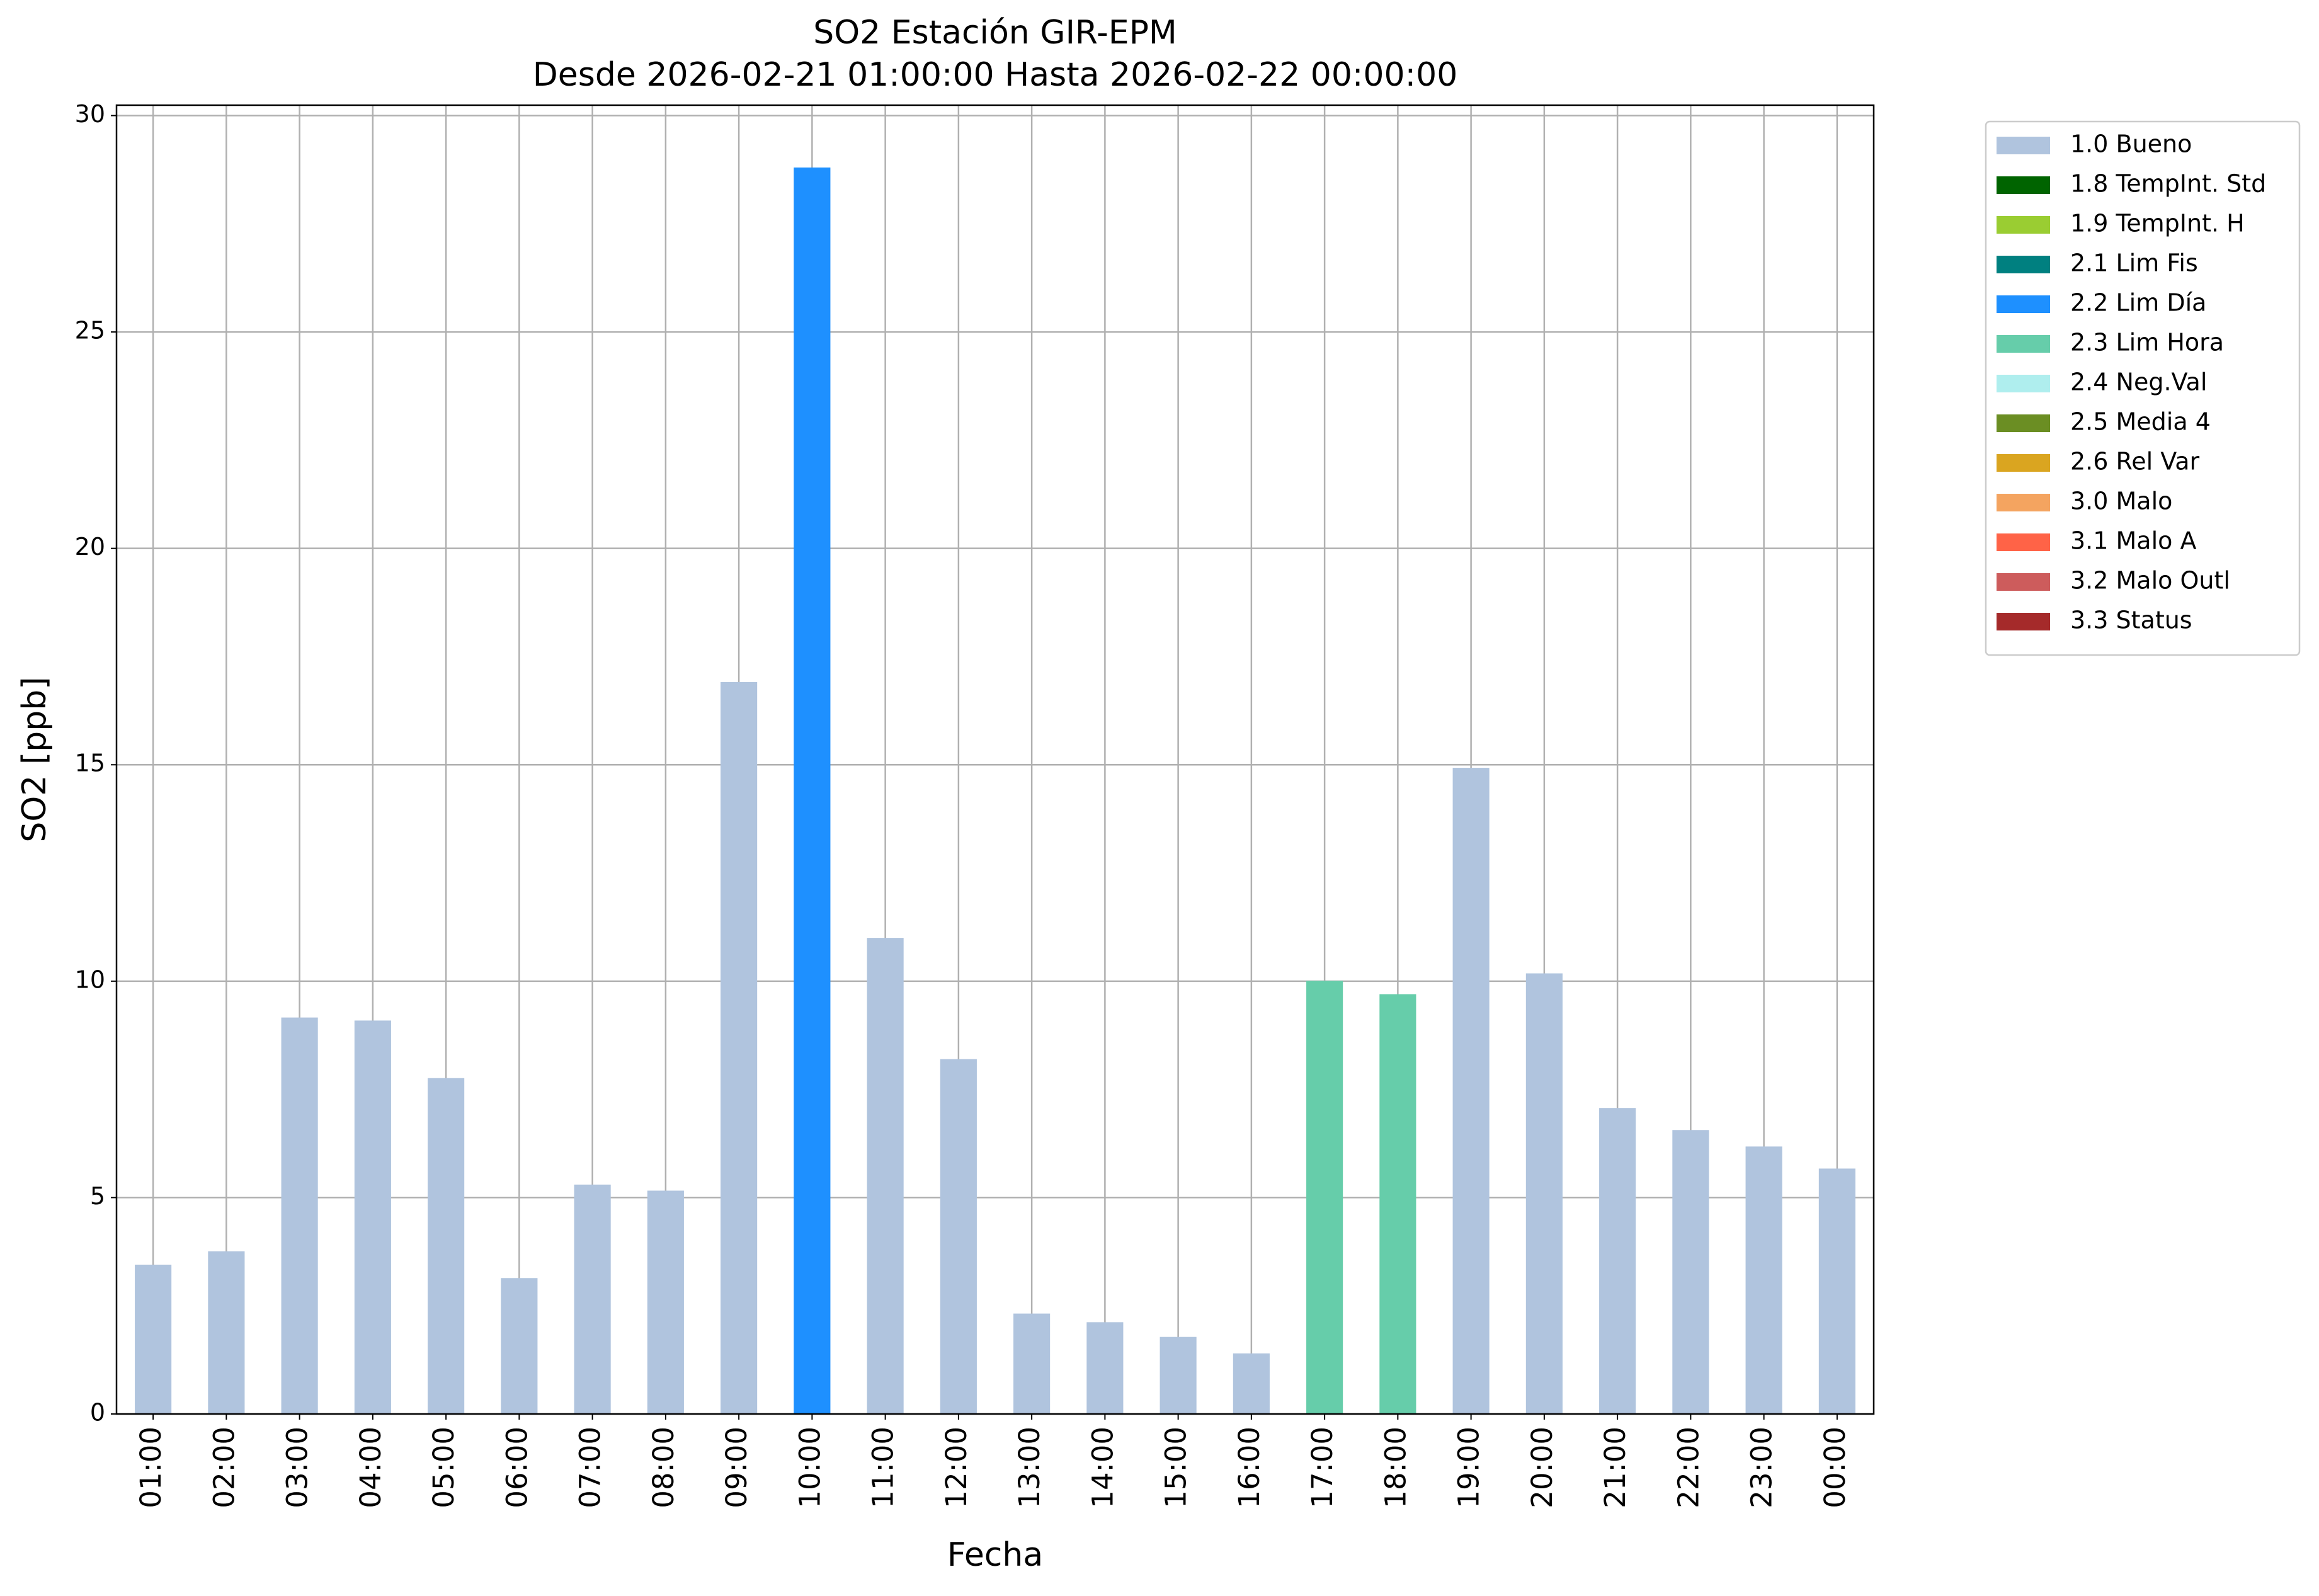  I want to click on x-tick-label: 08:00, so click(663, 1467).